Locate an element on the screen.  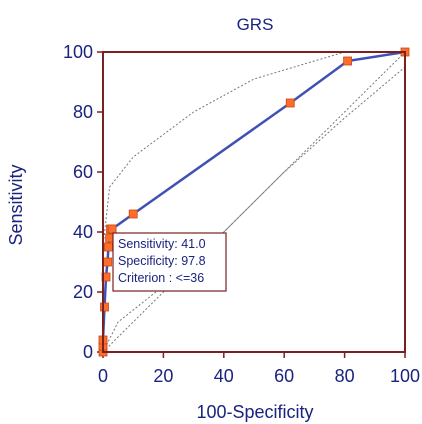
x-tick-label: 0 is located at coordinates (103, 376).